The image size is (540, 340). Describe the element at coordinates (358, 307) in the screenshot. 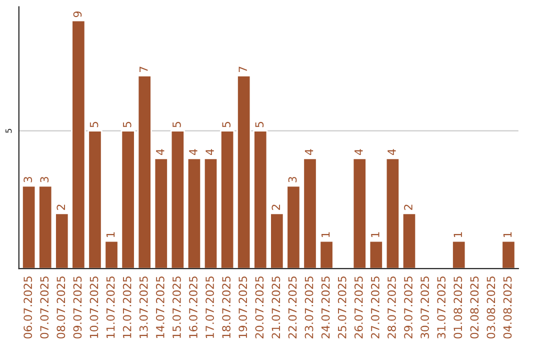

I see `x-tick-label: 26.07.2025` at that location.